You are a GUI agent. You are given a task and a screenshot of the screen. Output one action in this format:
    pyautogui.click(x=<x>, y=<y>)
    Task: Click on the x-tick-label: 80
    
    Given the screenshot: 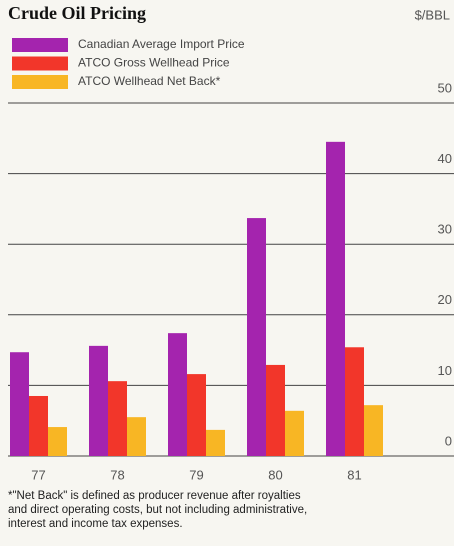 What is the action you would take?
    pyautogui.click(x=275, y=474)
    